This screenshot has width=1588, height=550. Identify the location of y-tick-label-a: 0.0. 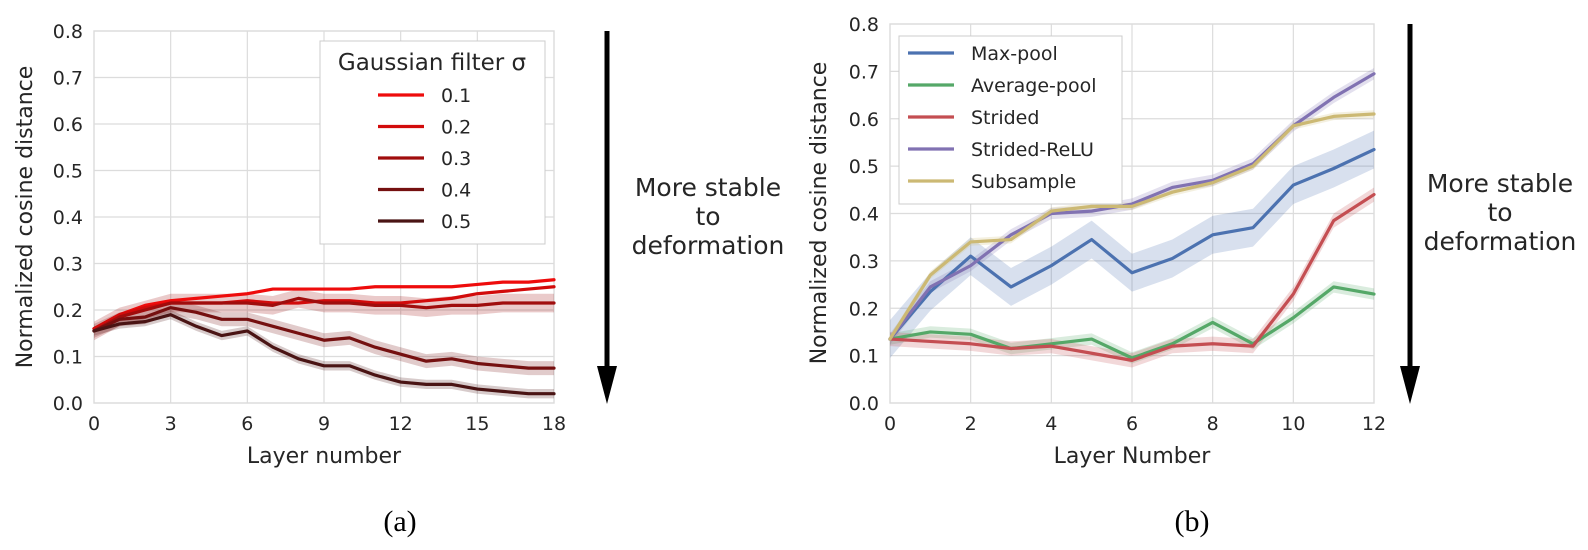
(68, 404).